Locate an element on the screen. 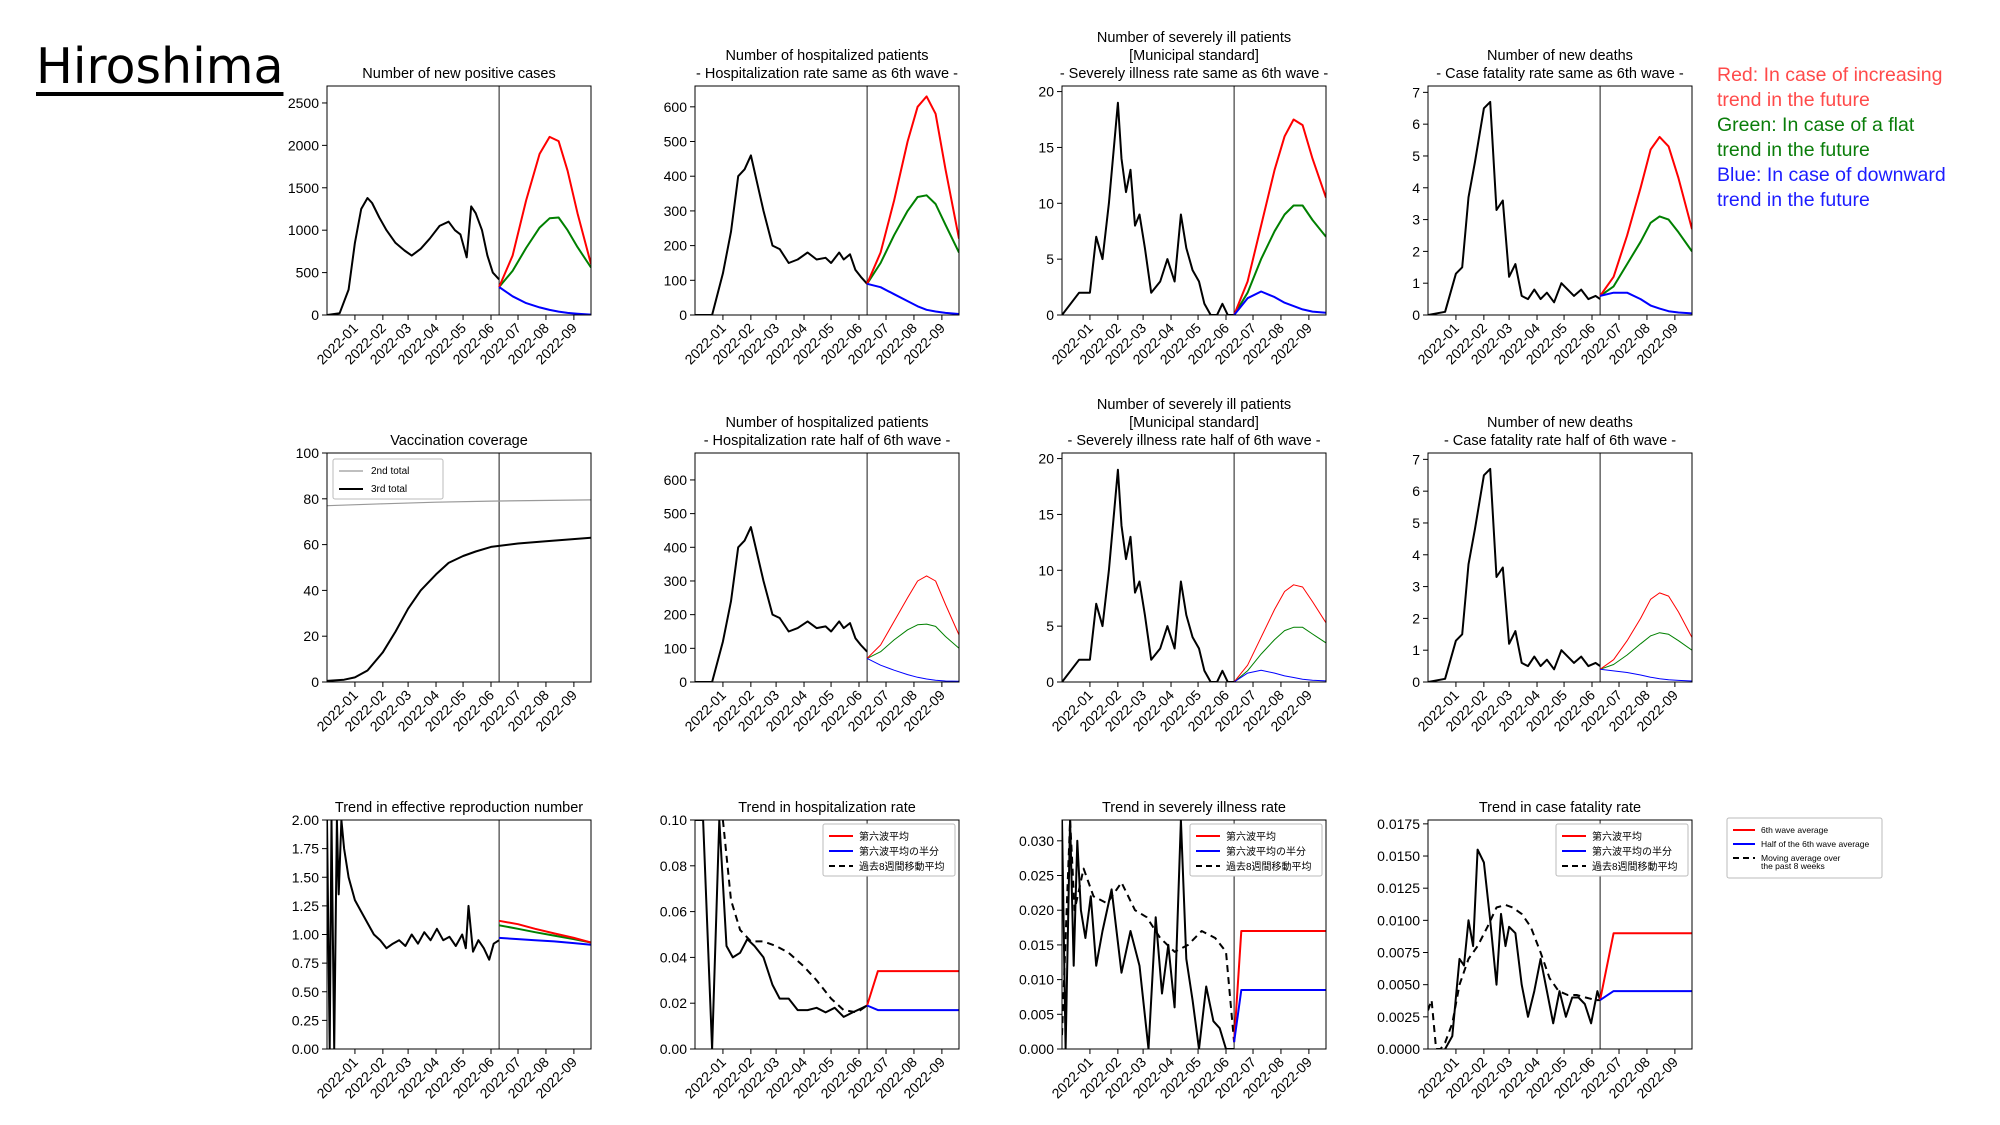 The height and width of the screenshot is (1125, 2000). y-tick-label: 5 is located at coordinates (1050, 626).